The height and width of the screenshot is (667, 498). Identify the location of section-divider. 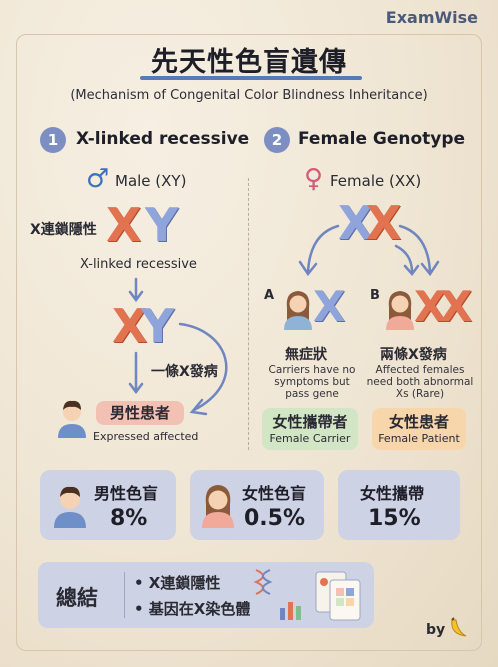
(248, 314).